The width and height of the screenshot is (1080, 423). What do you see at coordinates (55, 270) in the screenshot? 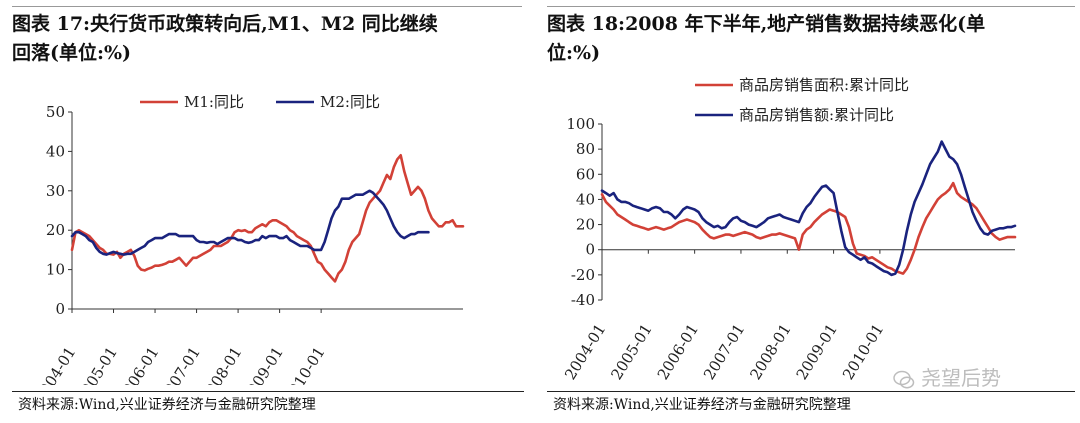
I see `y-tick-label: 10` at bounding box center [55, 270].